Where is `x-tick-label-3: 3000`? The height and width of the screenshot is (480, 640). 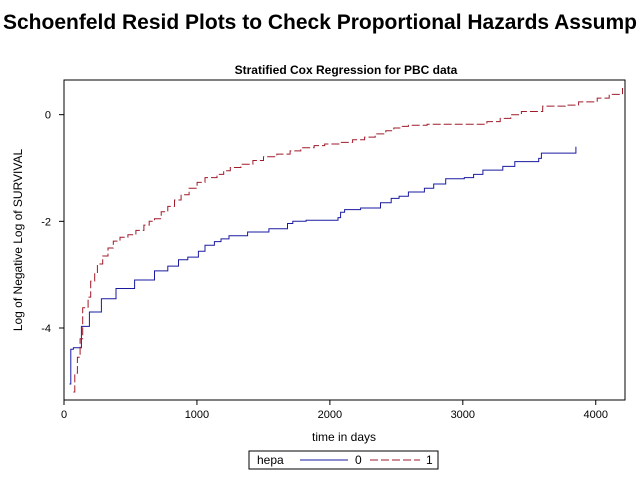 x-tick-label-3: 3000 is located at coordinates (463, 415).